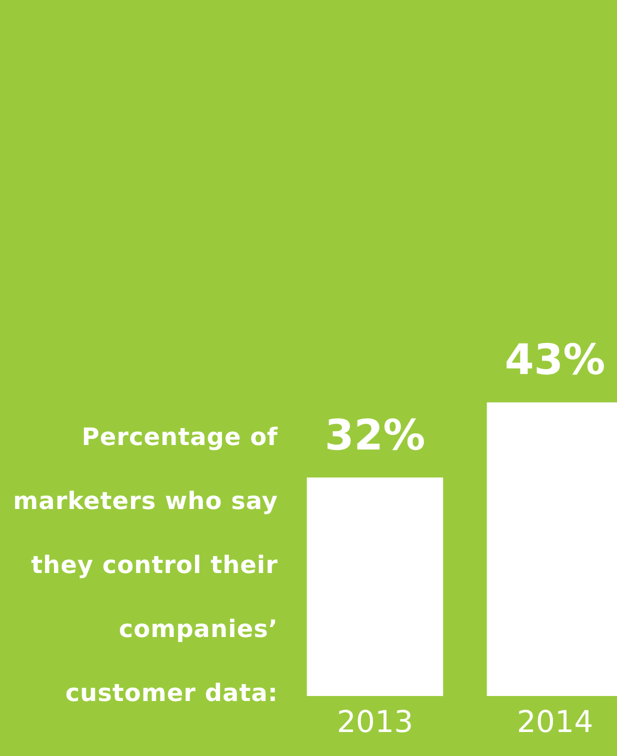 Image resolution: width=617 pixels, height=756 pixels. What do you see at coordinates (555, 359) in the screenshot?
I see `data-label: 43%` at bounding box center [555, 359].